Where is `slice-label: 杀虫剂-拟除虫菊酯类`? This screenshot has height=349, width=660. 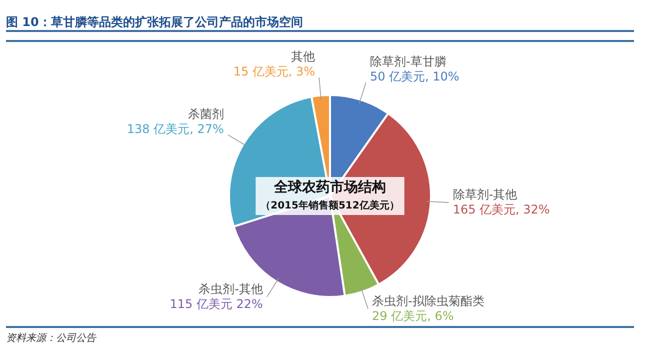 slice-label: 杀虫剂-拟除虫菊酯类 is located at coordinates (428, 301).